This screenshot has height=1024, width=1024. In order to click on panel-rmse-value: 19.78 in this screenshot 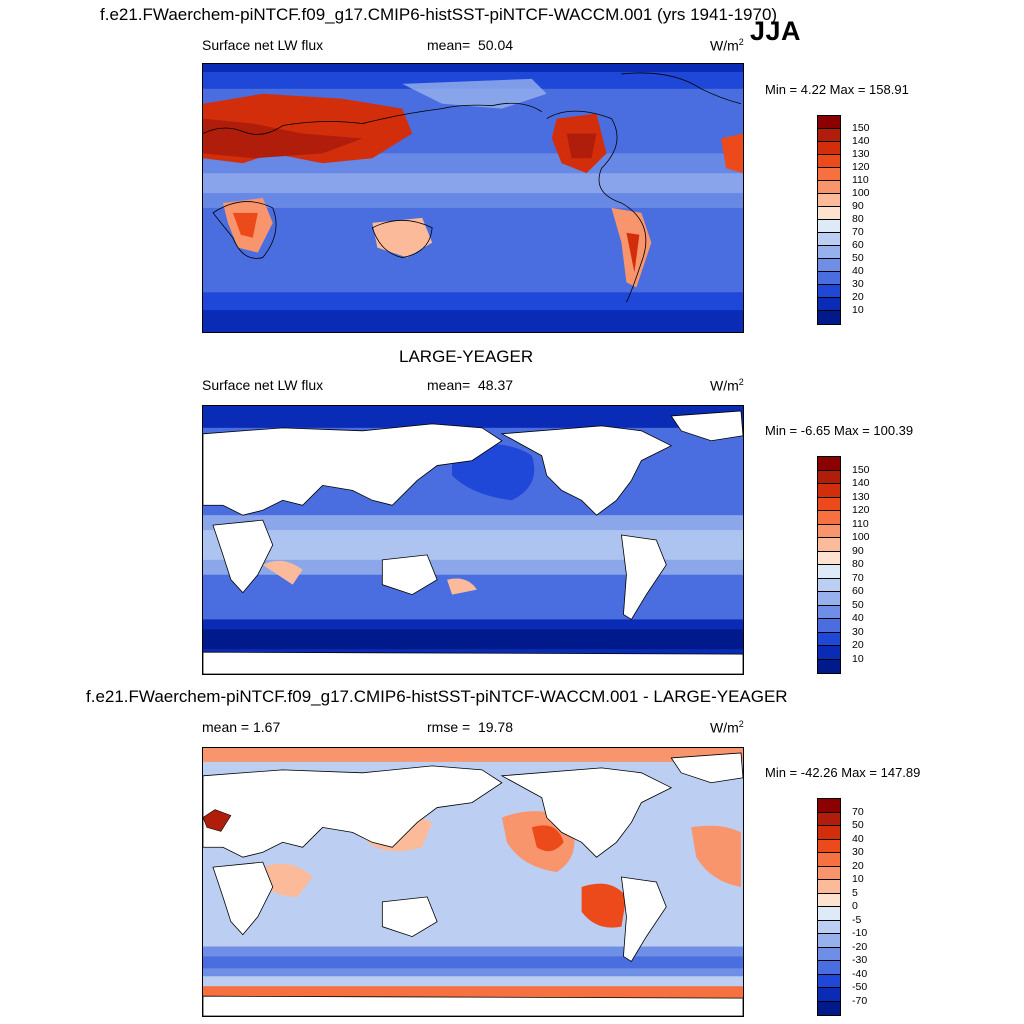, I will do `click(495, 727)`.